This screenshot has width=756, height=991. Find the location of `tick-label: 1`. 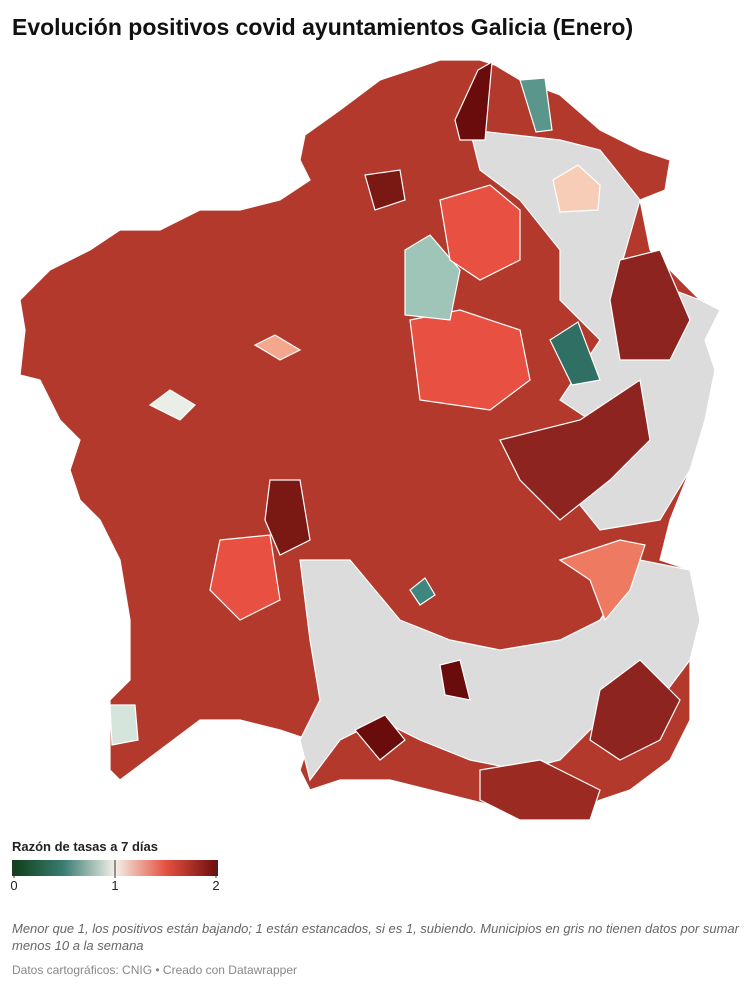

tick-label: 1 is located at coordinates (114, 885).